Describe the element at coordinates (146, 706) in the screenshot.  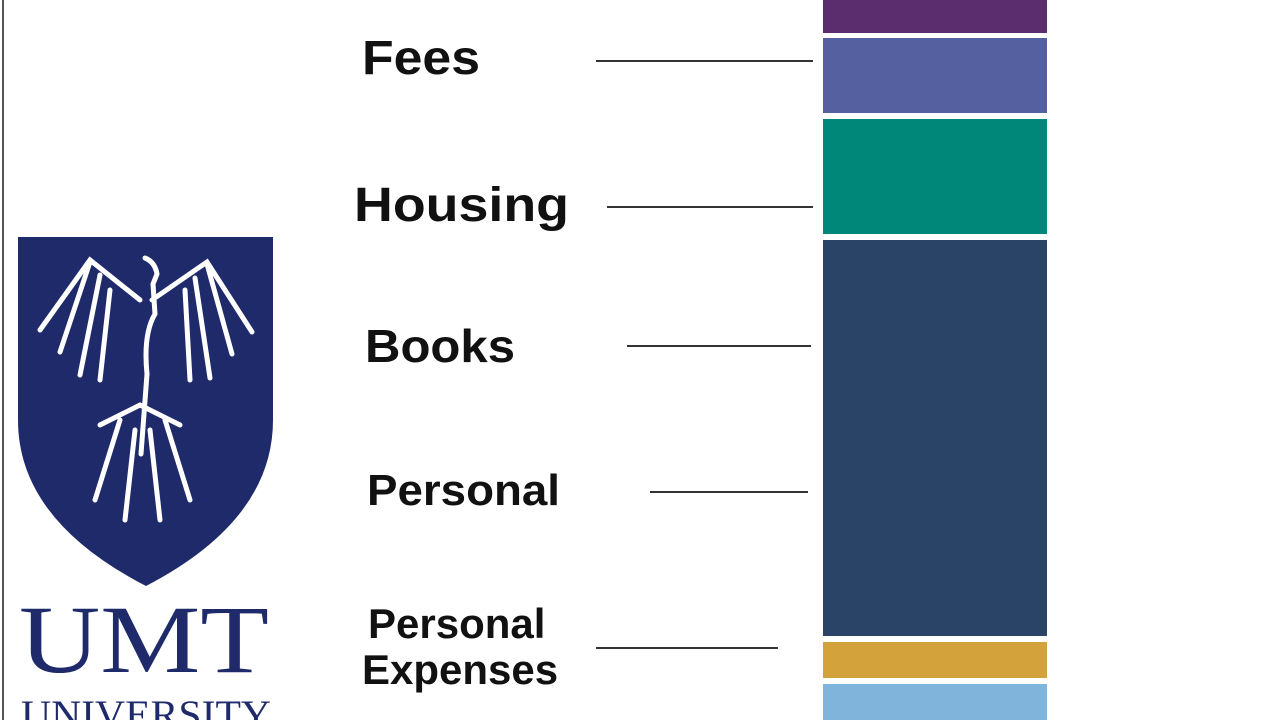
I see `logo-subtitle: UNIVERSITY` at that location.